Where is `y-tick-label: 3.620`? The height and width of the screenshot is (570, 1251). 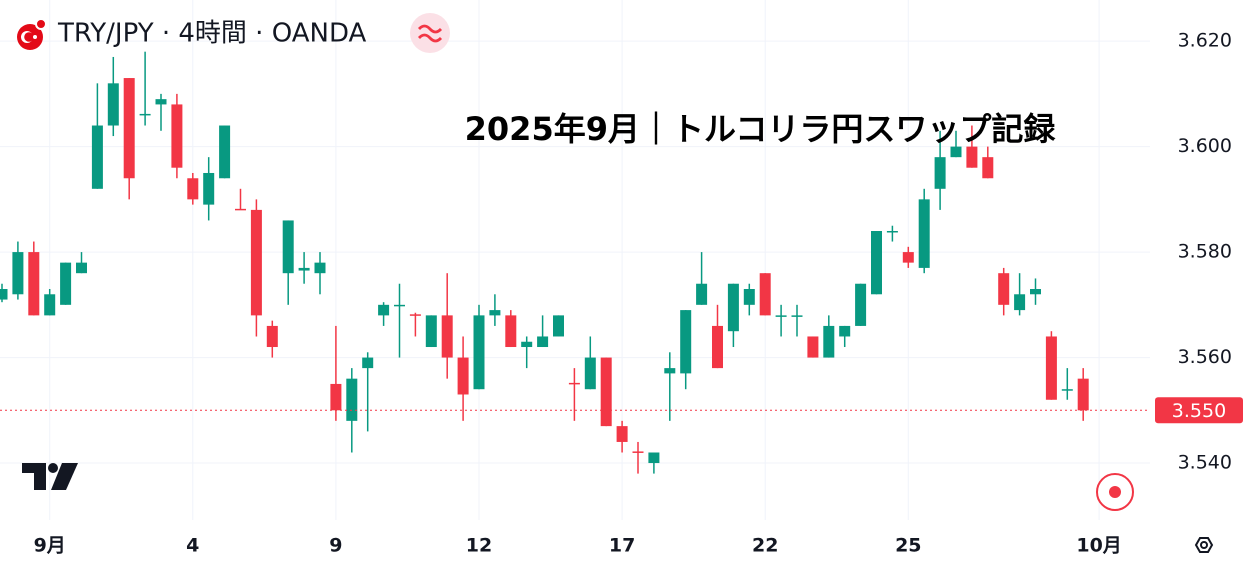
y-tick-label: 3.620 is located at coordinates (1205, 41).